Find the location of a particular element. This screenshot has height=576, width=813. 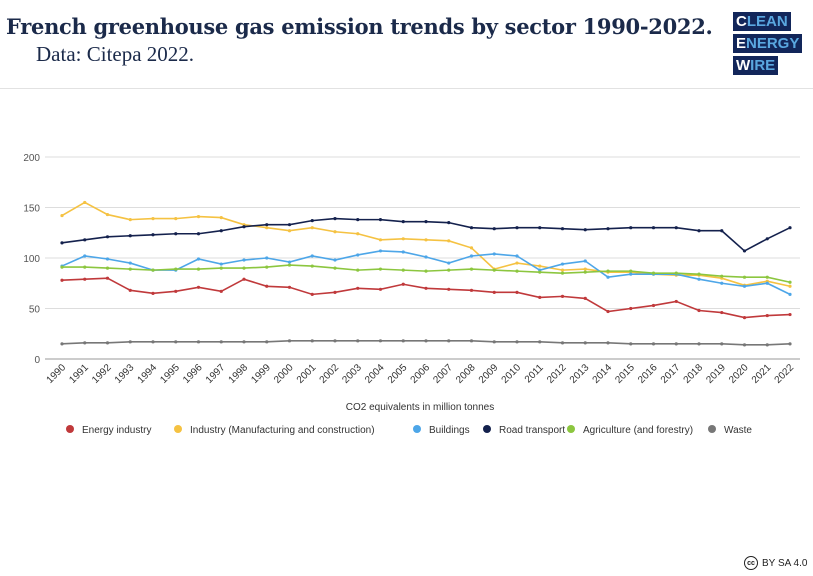

x-tick-label: 2004 is located at coordinates (375, 374).